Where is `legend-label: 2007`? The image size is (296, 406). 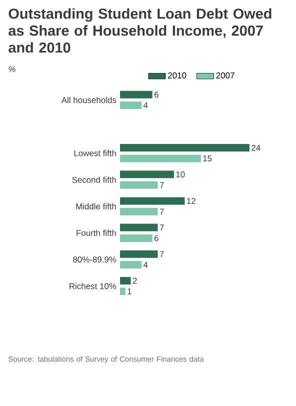 legend-label: 2007 is located at coordinates (225, 75).